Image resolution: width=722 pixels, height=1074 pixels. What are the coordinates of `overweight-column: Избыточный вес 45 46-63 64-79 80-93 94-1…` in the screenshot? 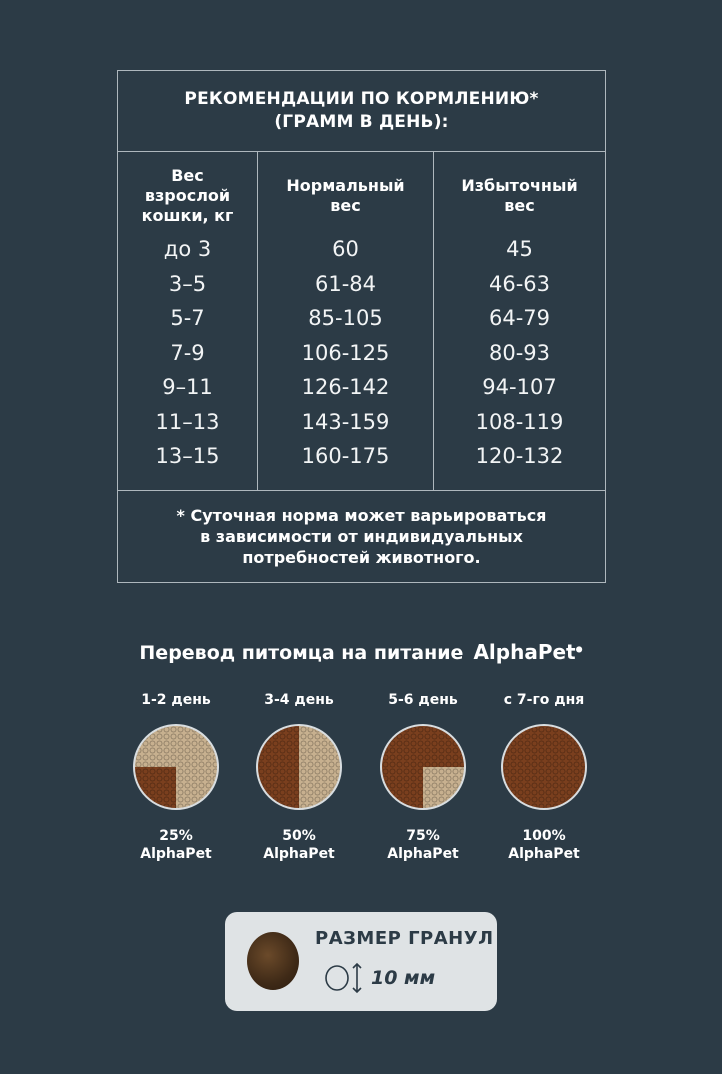 It's located at (519, 321).